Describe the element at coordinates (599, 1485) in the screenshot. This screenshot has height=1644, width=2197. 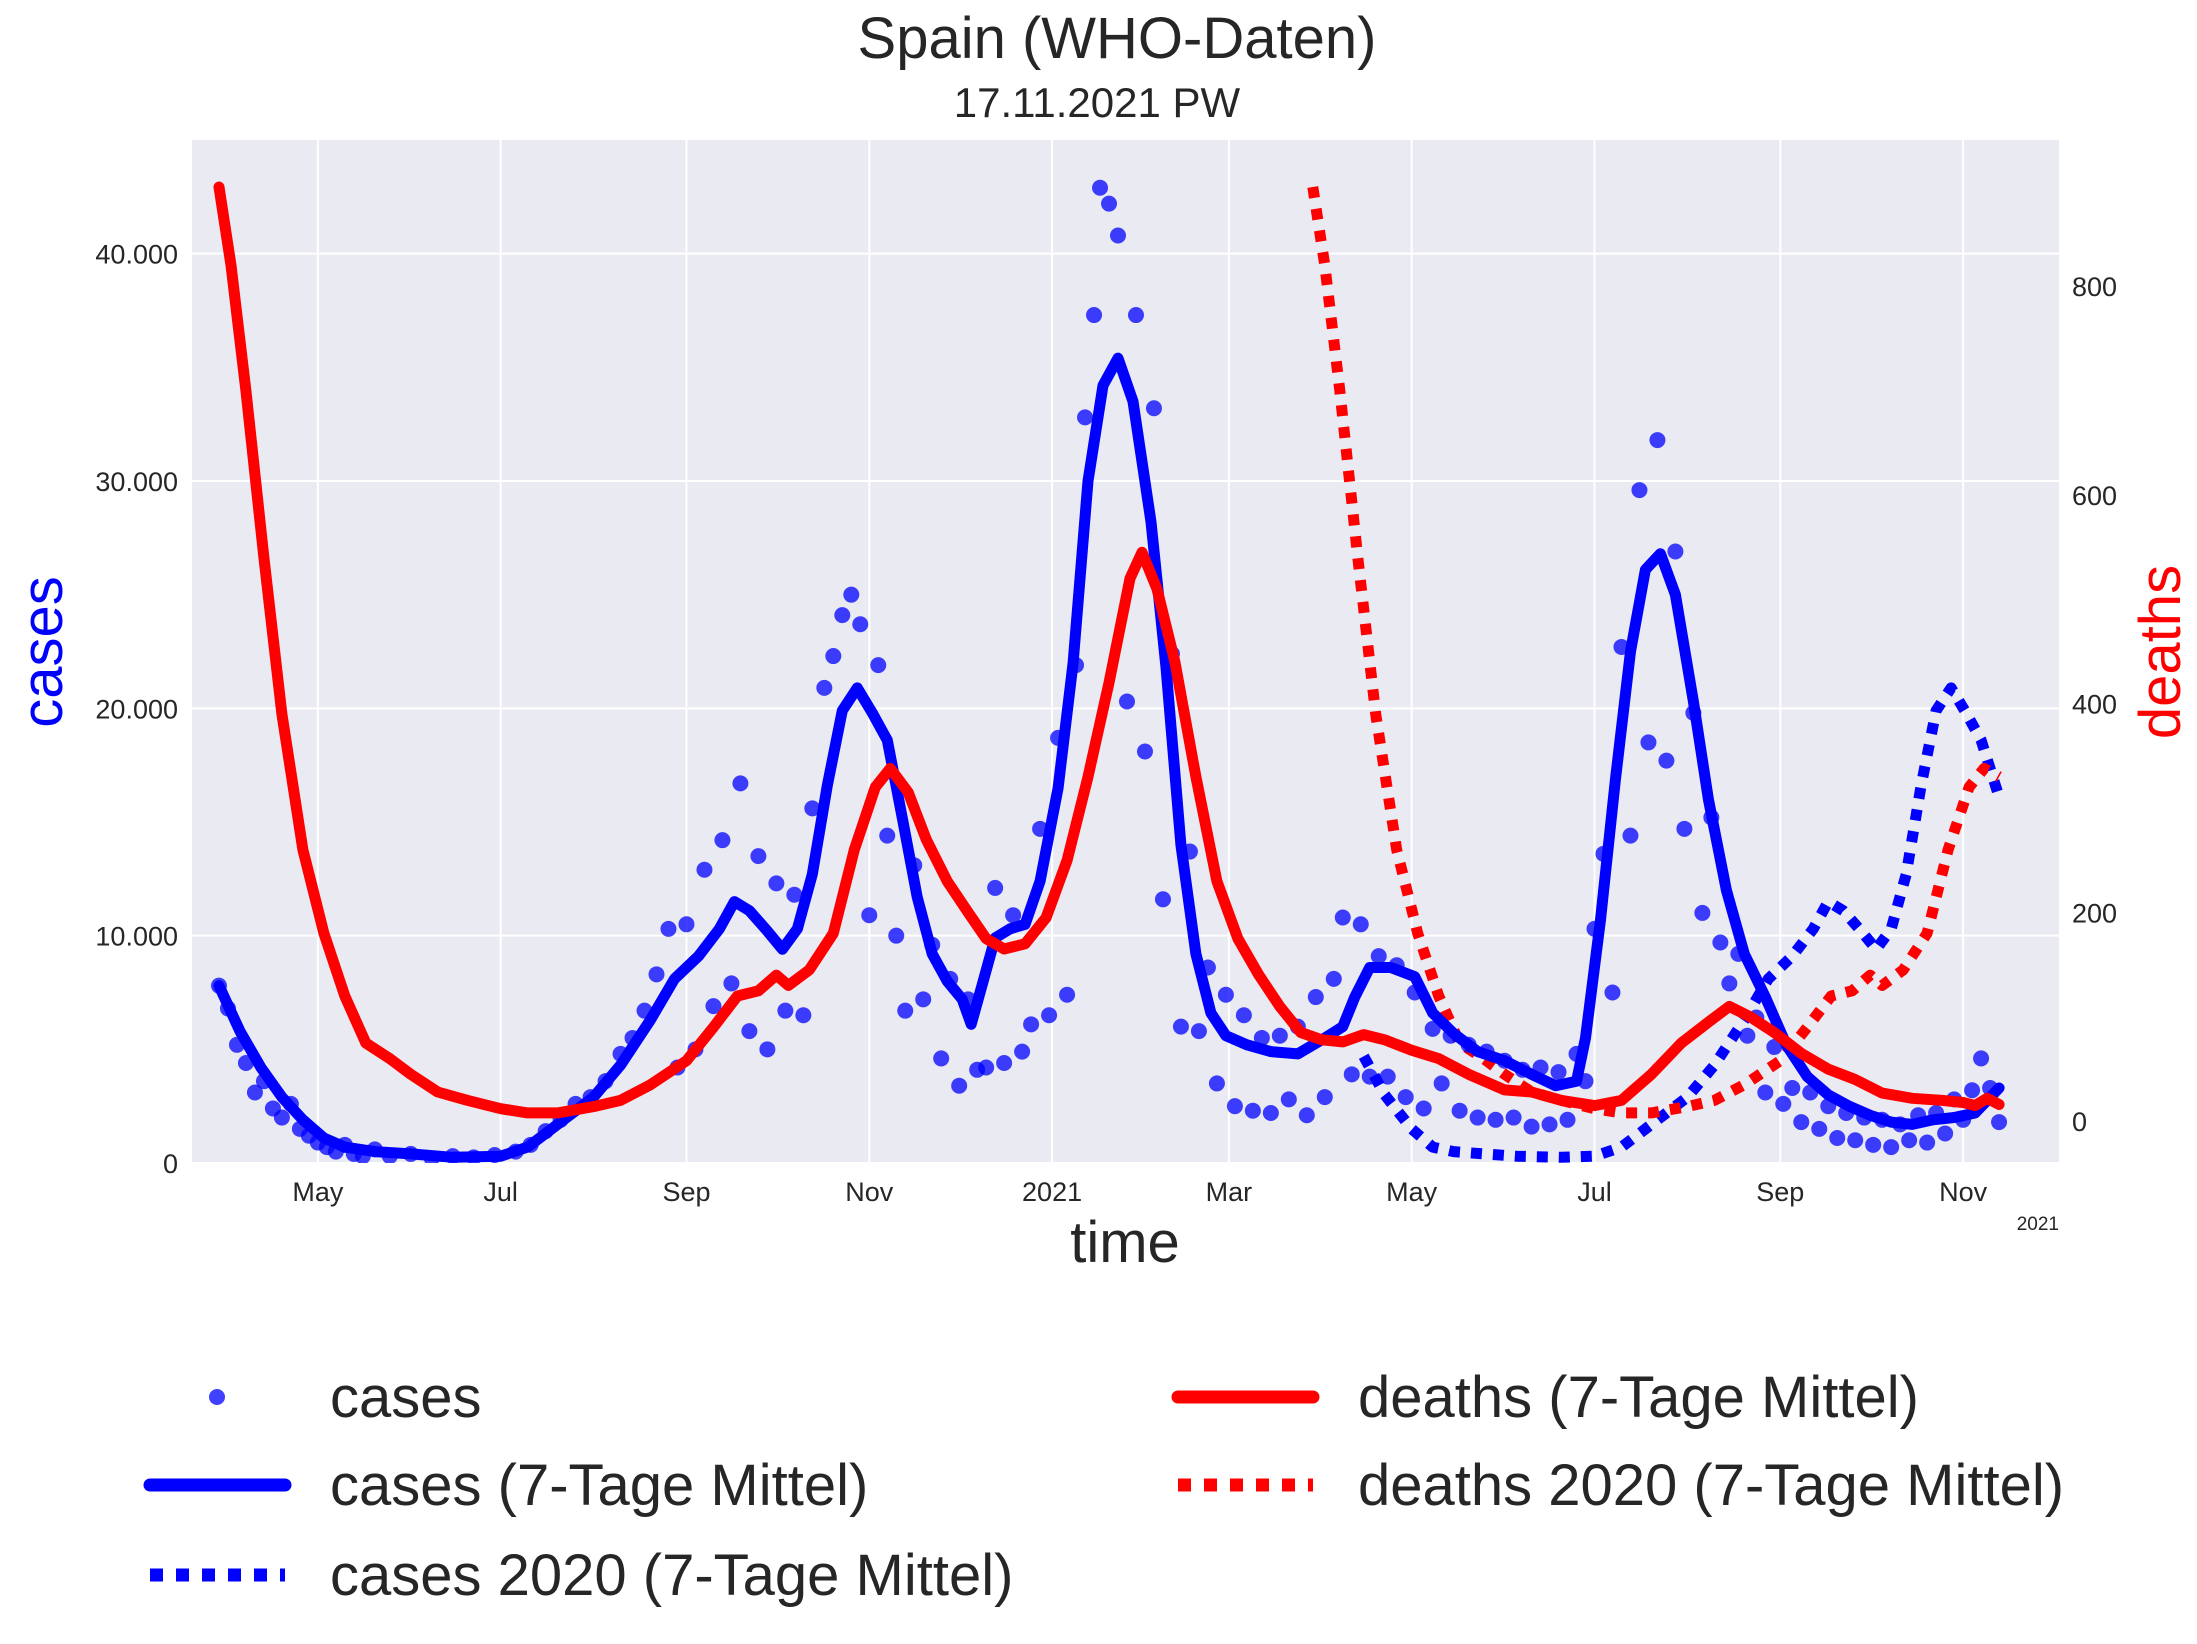
I see `legend-label: cases (7-Tage Mittel)` at that location.